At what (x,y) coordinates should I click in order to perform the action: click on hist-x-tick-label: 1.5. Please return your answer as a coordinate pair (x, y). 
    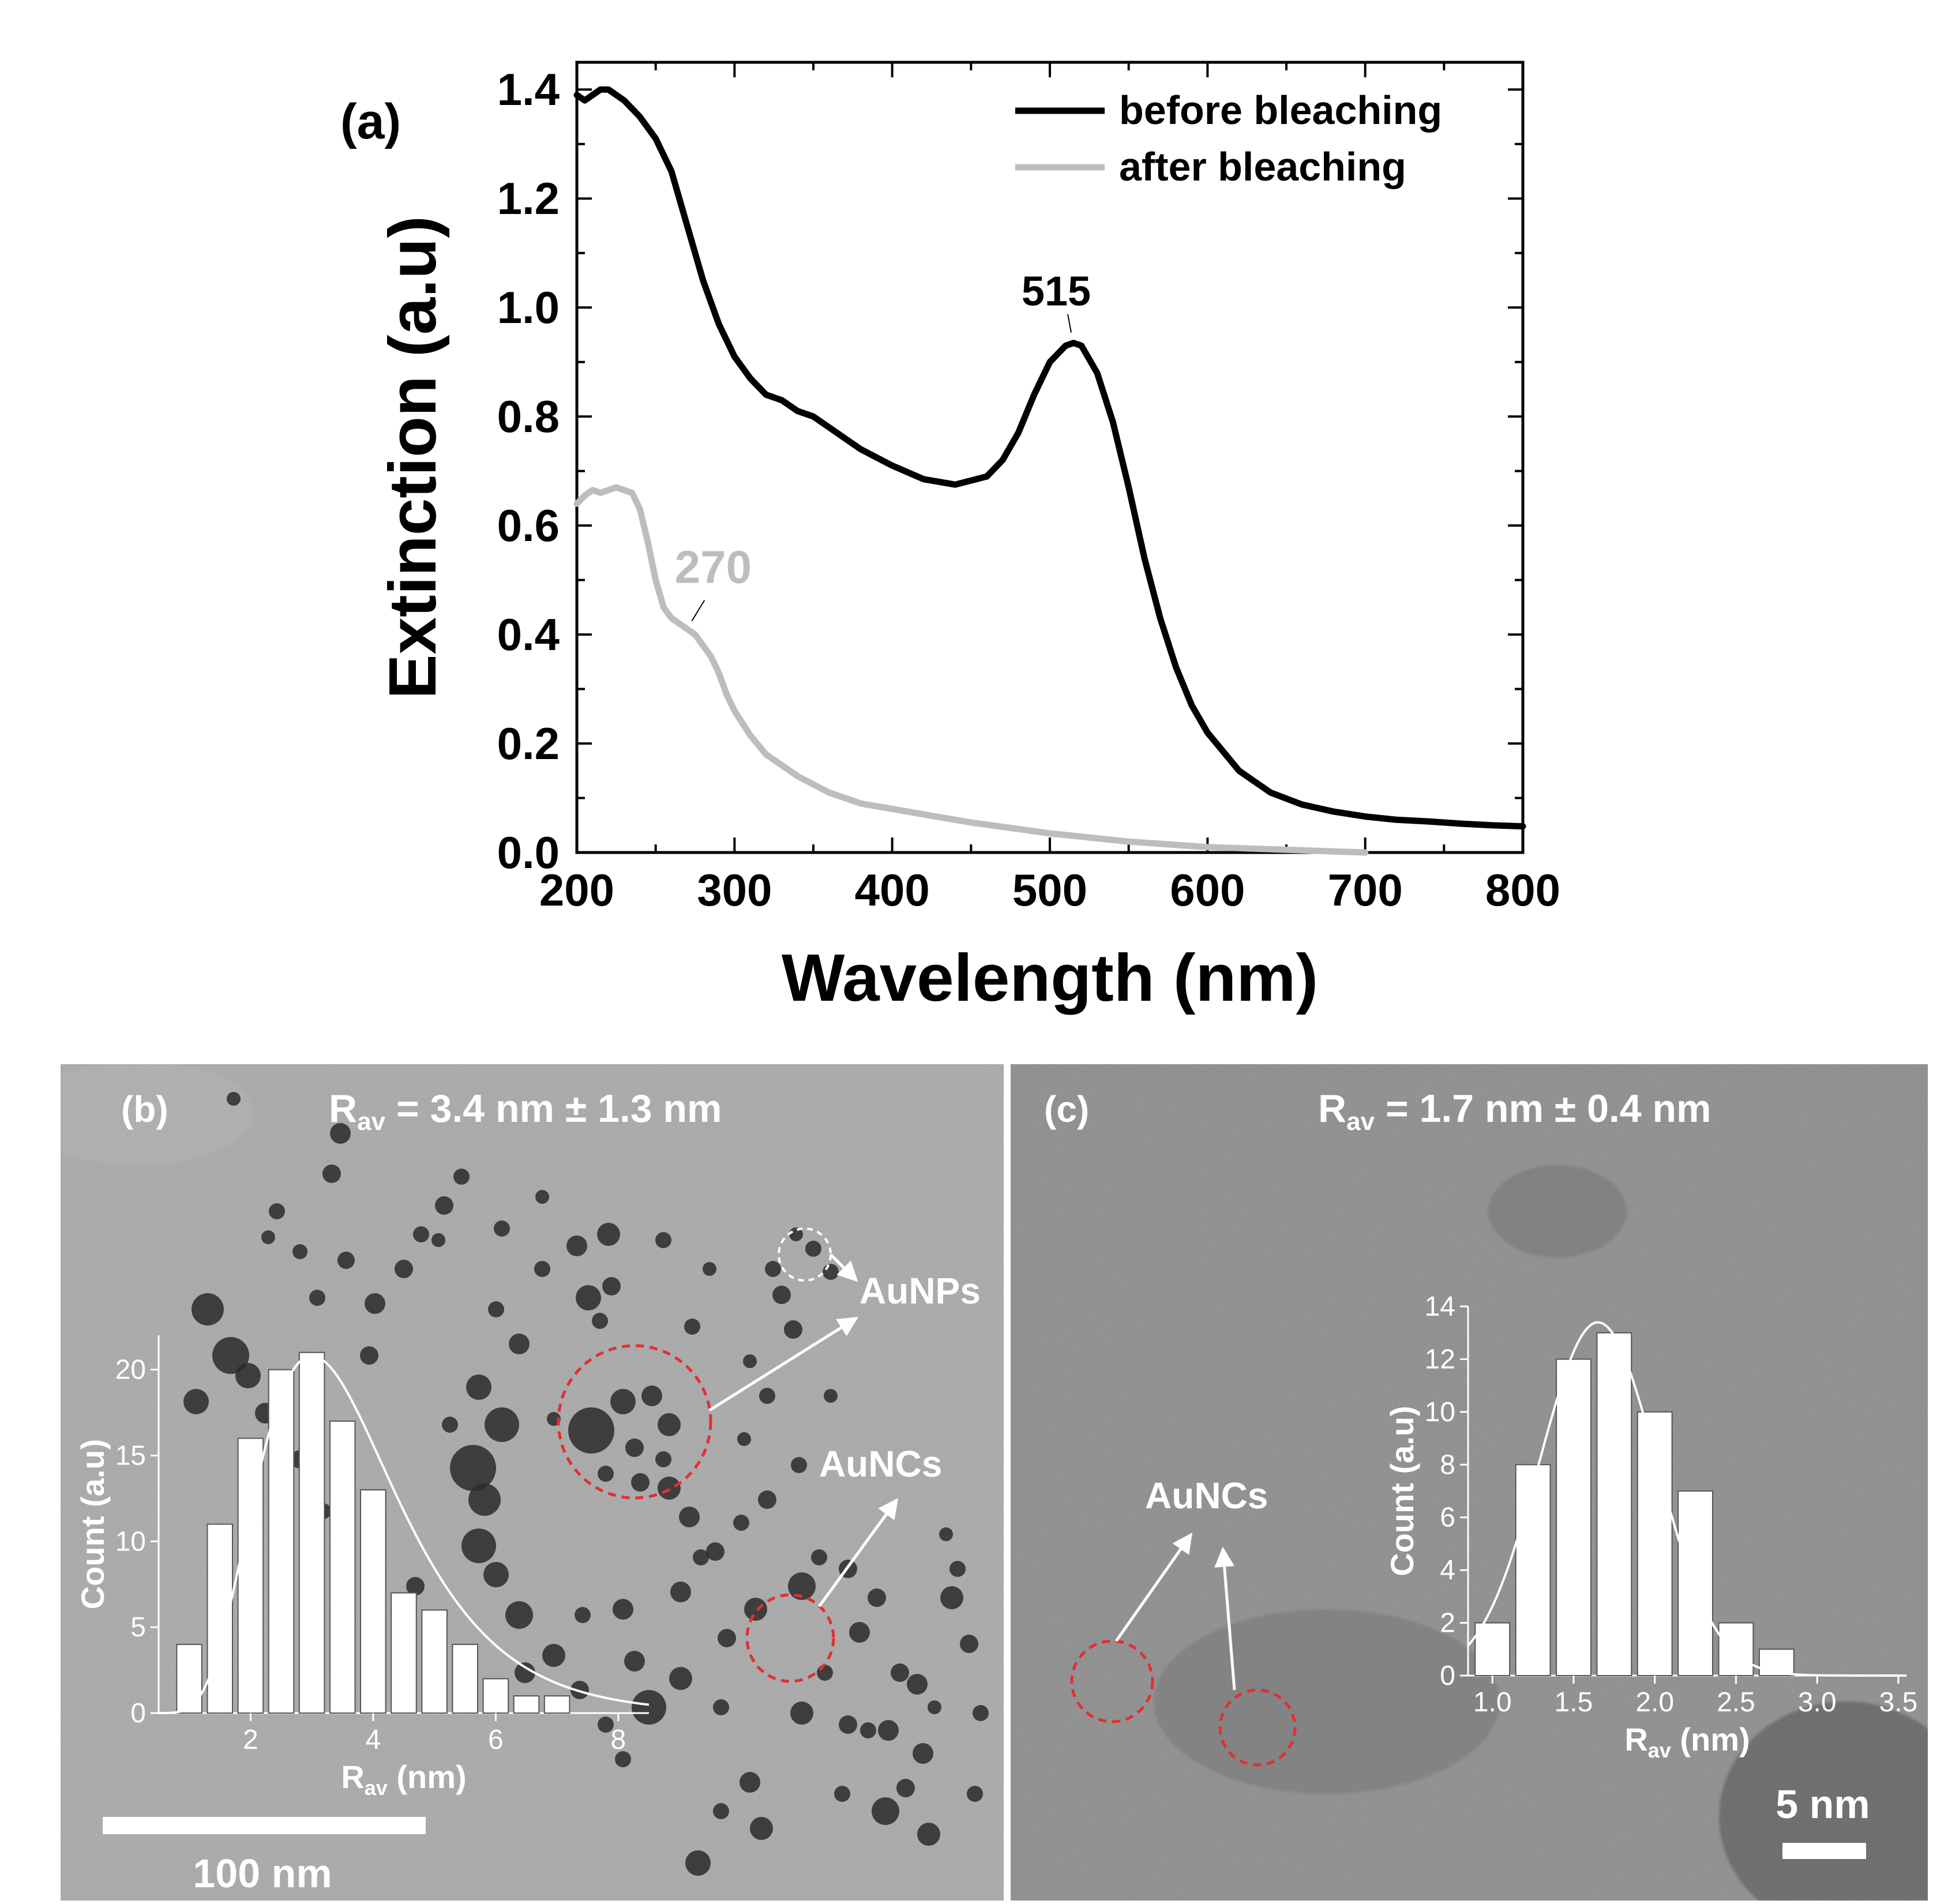
    Looking at the image, I should click on (1574, 1702).